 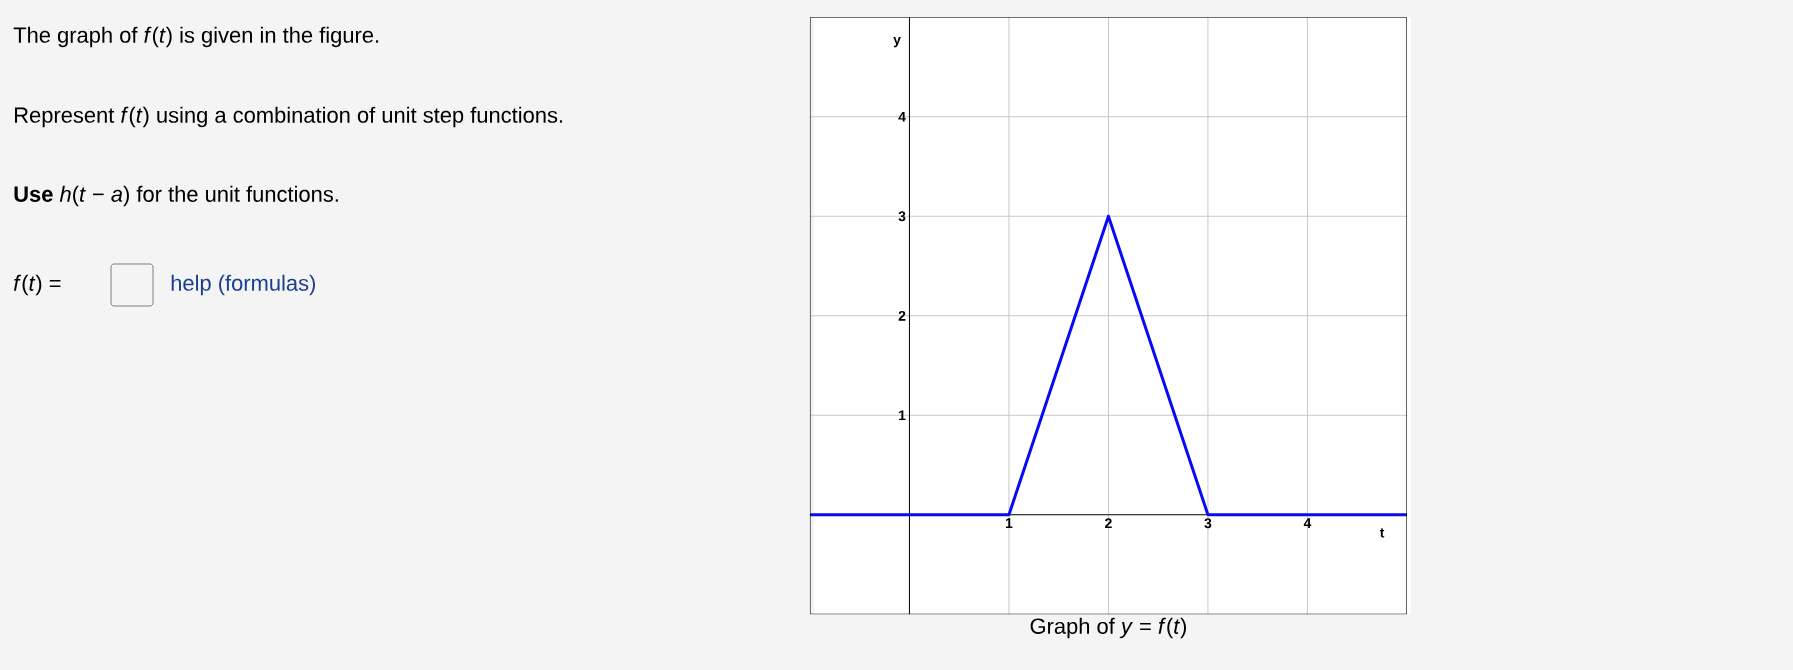 What do you see at coordinates (1307, 523) in the screenshot?
I see `x-tick-label: 4` at bounding box center [1307, 523].